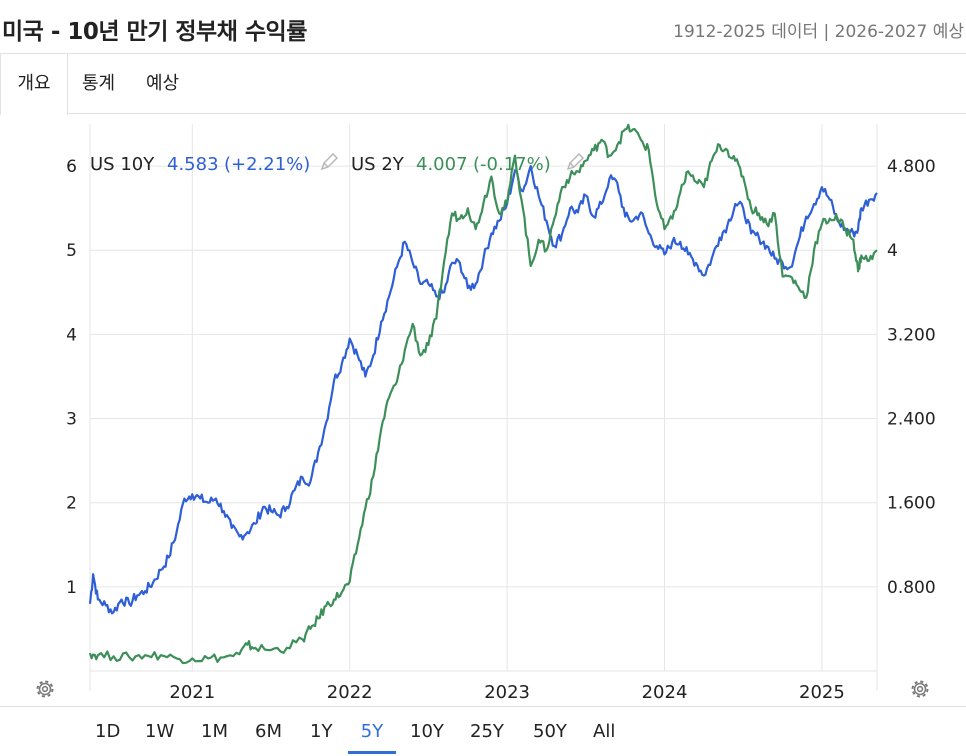 The height and width of the screenshot is (756, 966). What do you see at coordinates (99, 83) in the screenshot?
I see `tab-statistics: 통계` at bounding box center [99, 83].